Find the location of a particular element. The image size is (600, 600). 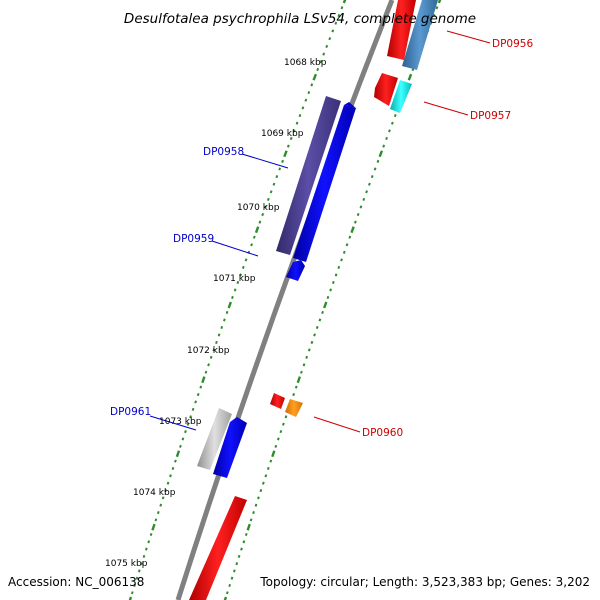

gene-label-dp0956: DP0956 is located at coordinates (512, 44).